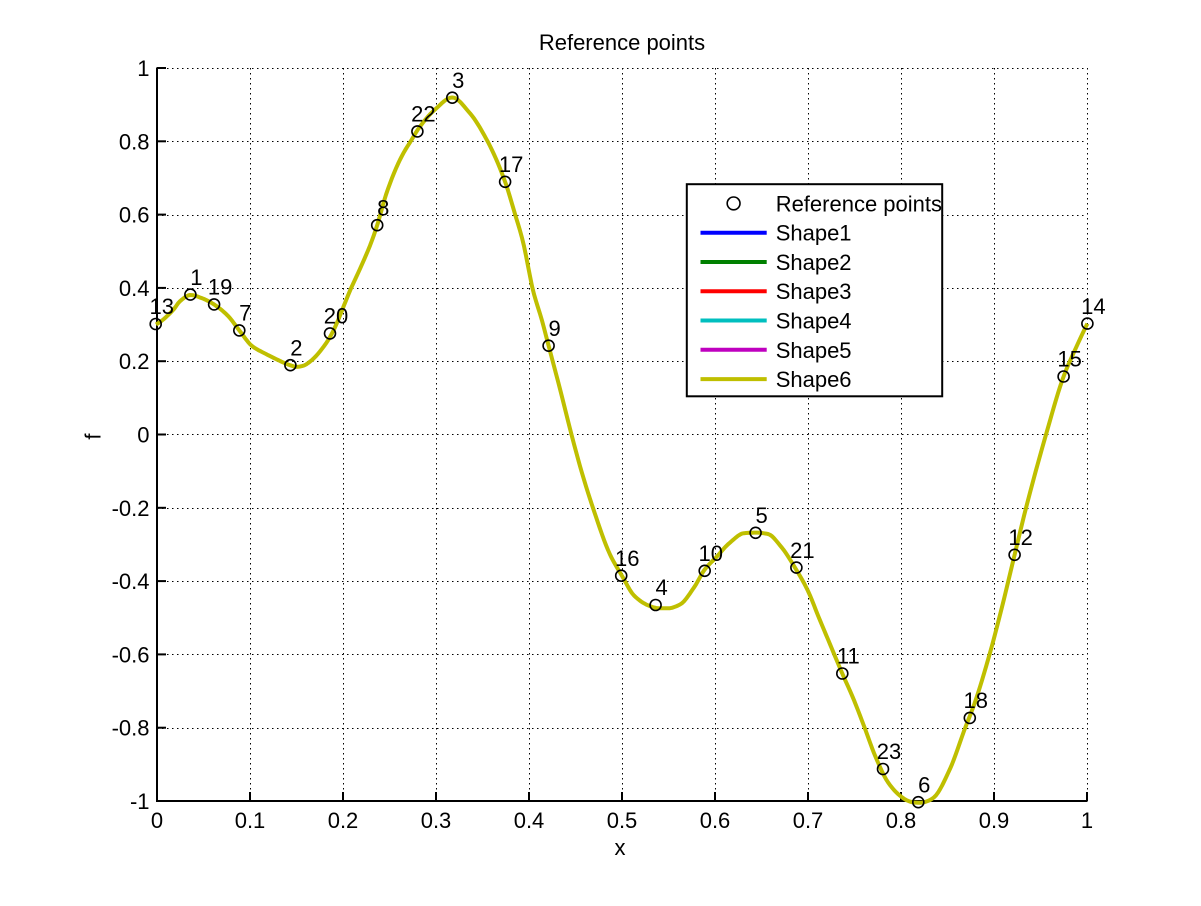 This screenshot has height=906, width=1201. I want to click on svg-text: 20, so click(336, 316).